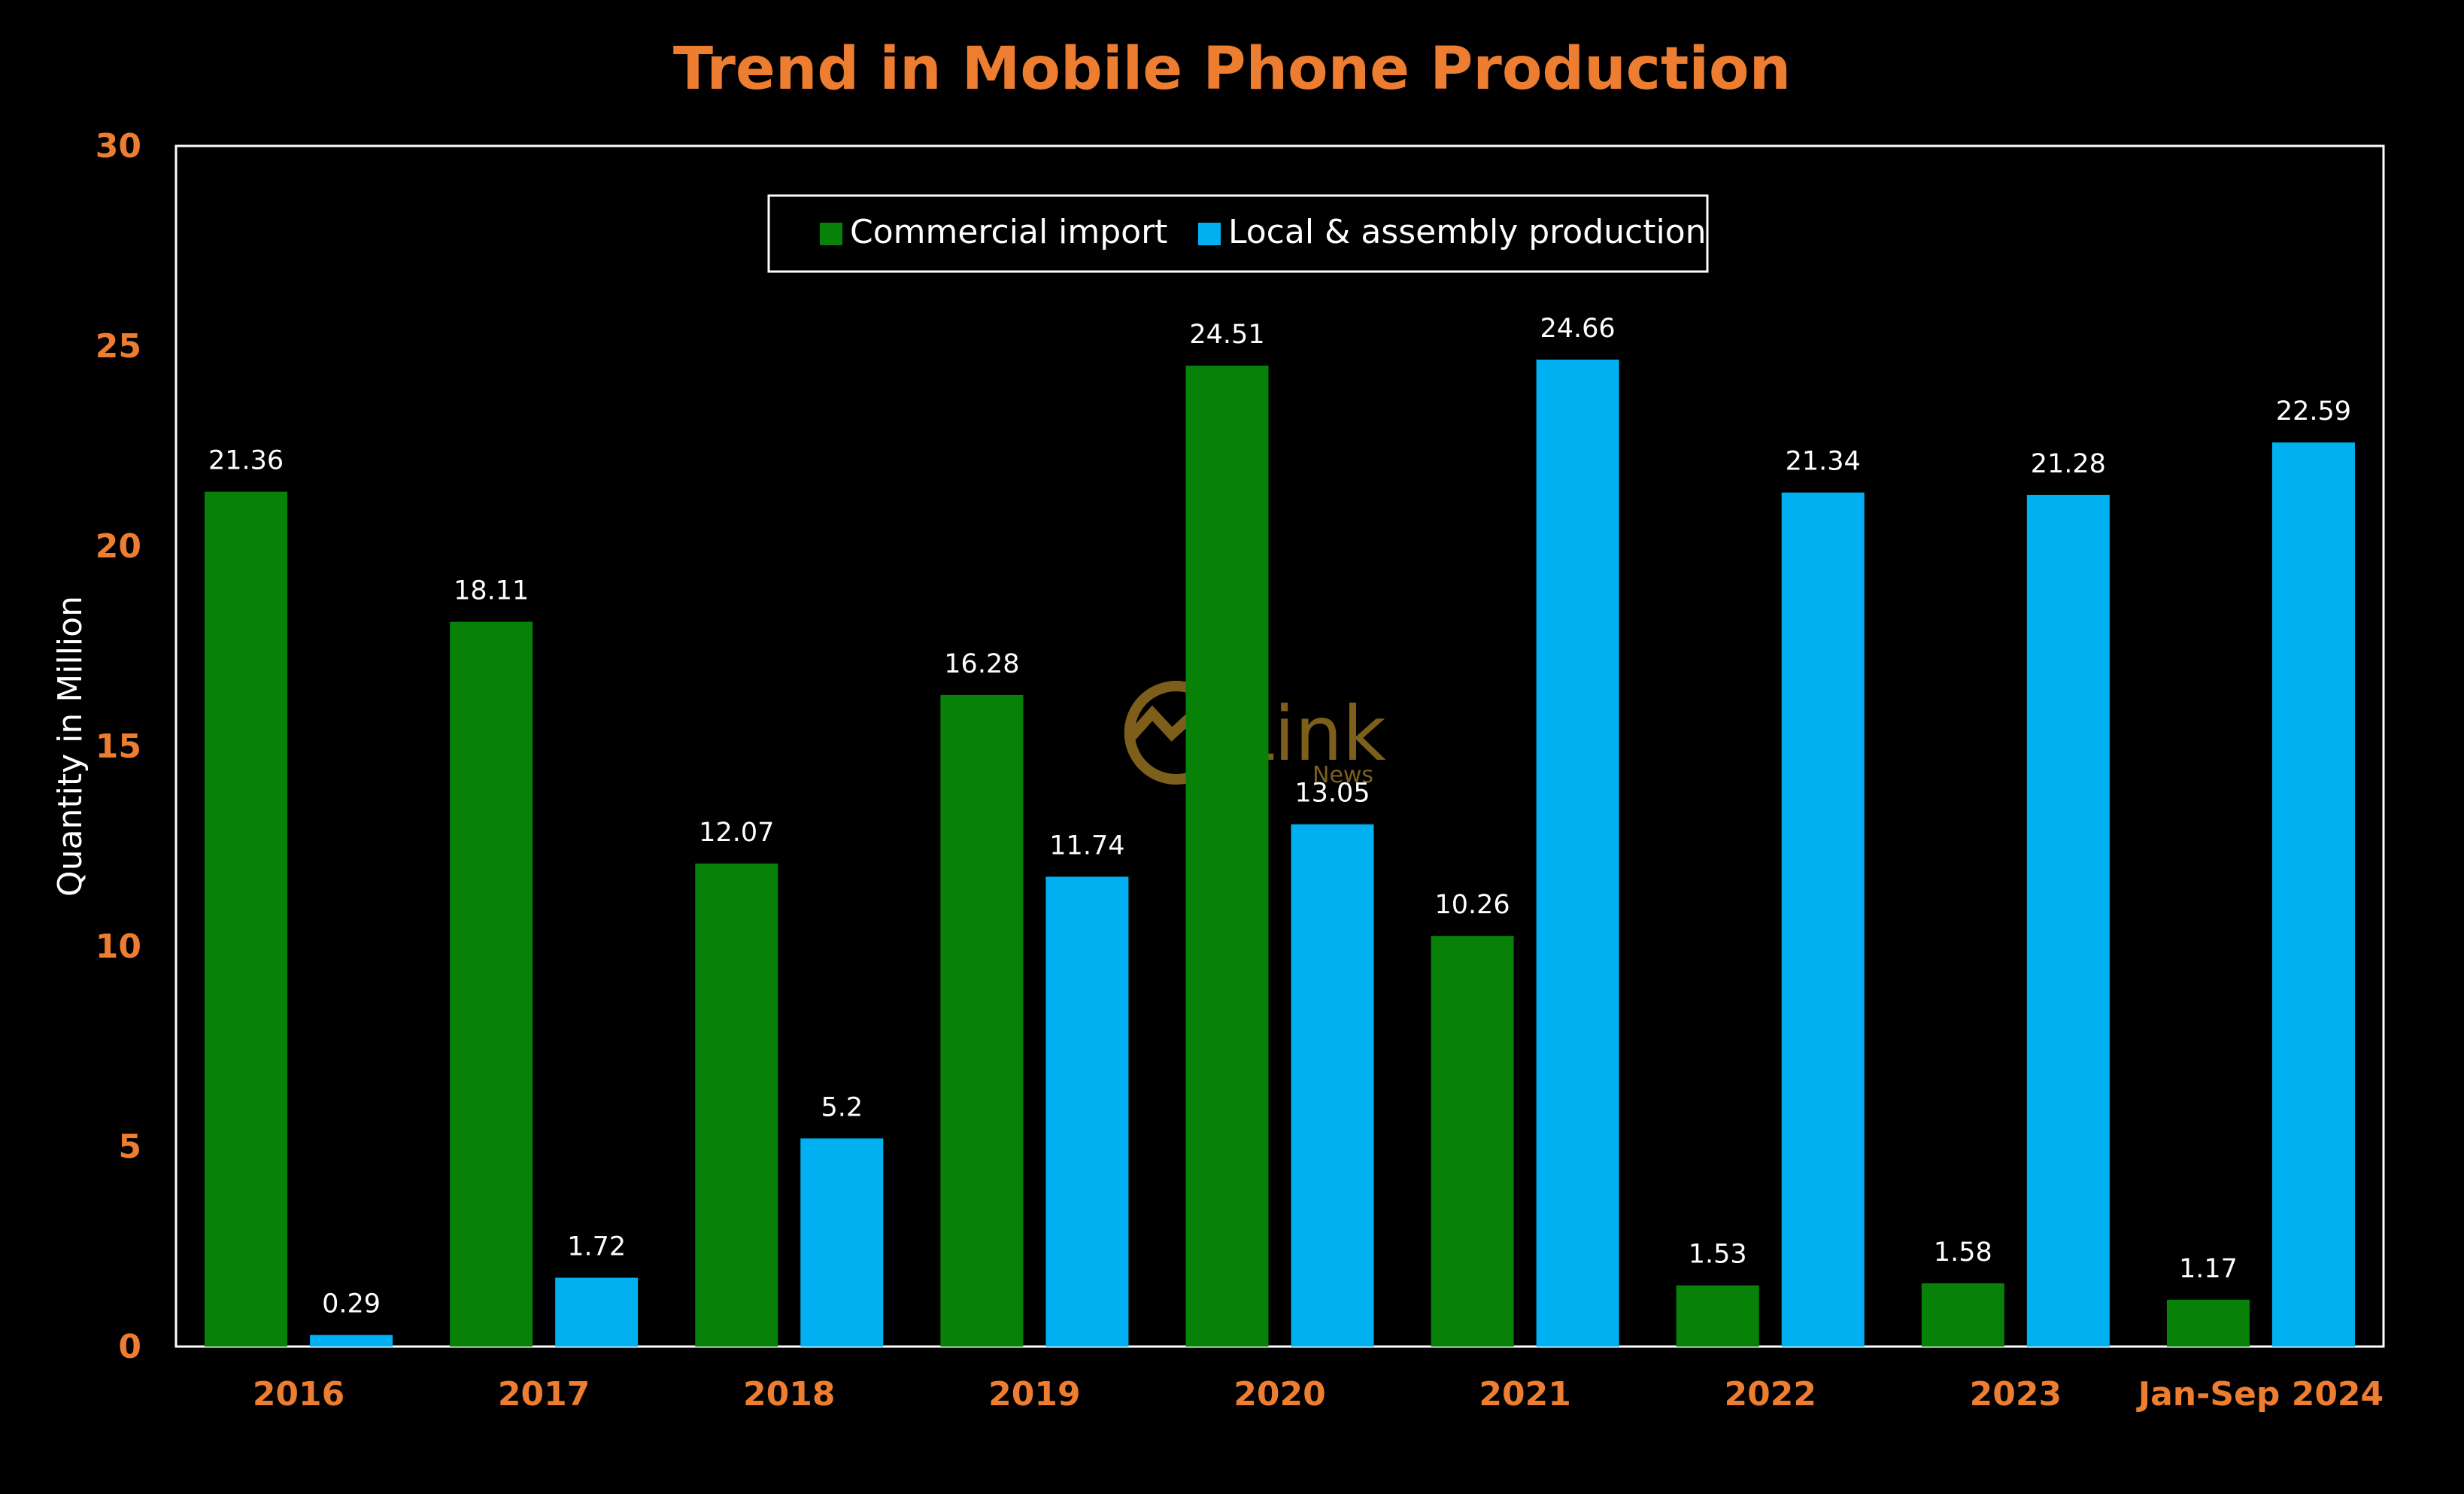  I want to click on x-tick-label: 2018, so click(789, 1394).